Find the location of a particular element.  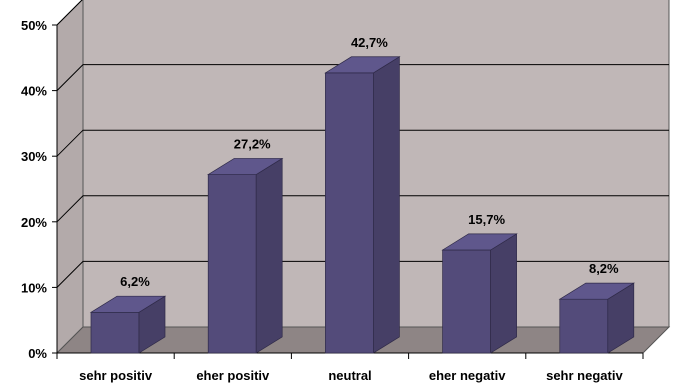

x-tick-label: neutral is located at coordinates (349, 375).